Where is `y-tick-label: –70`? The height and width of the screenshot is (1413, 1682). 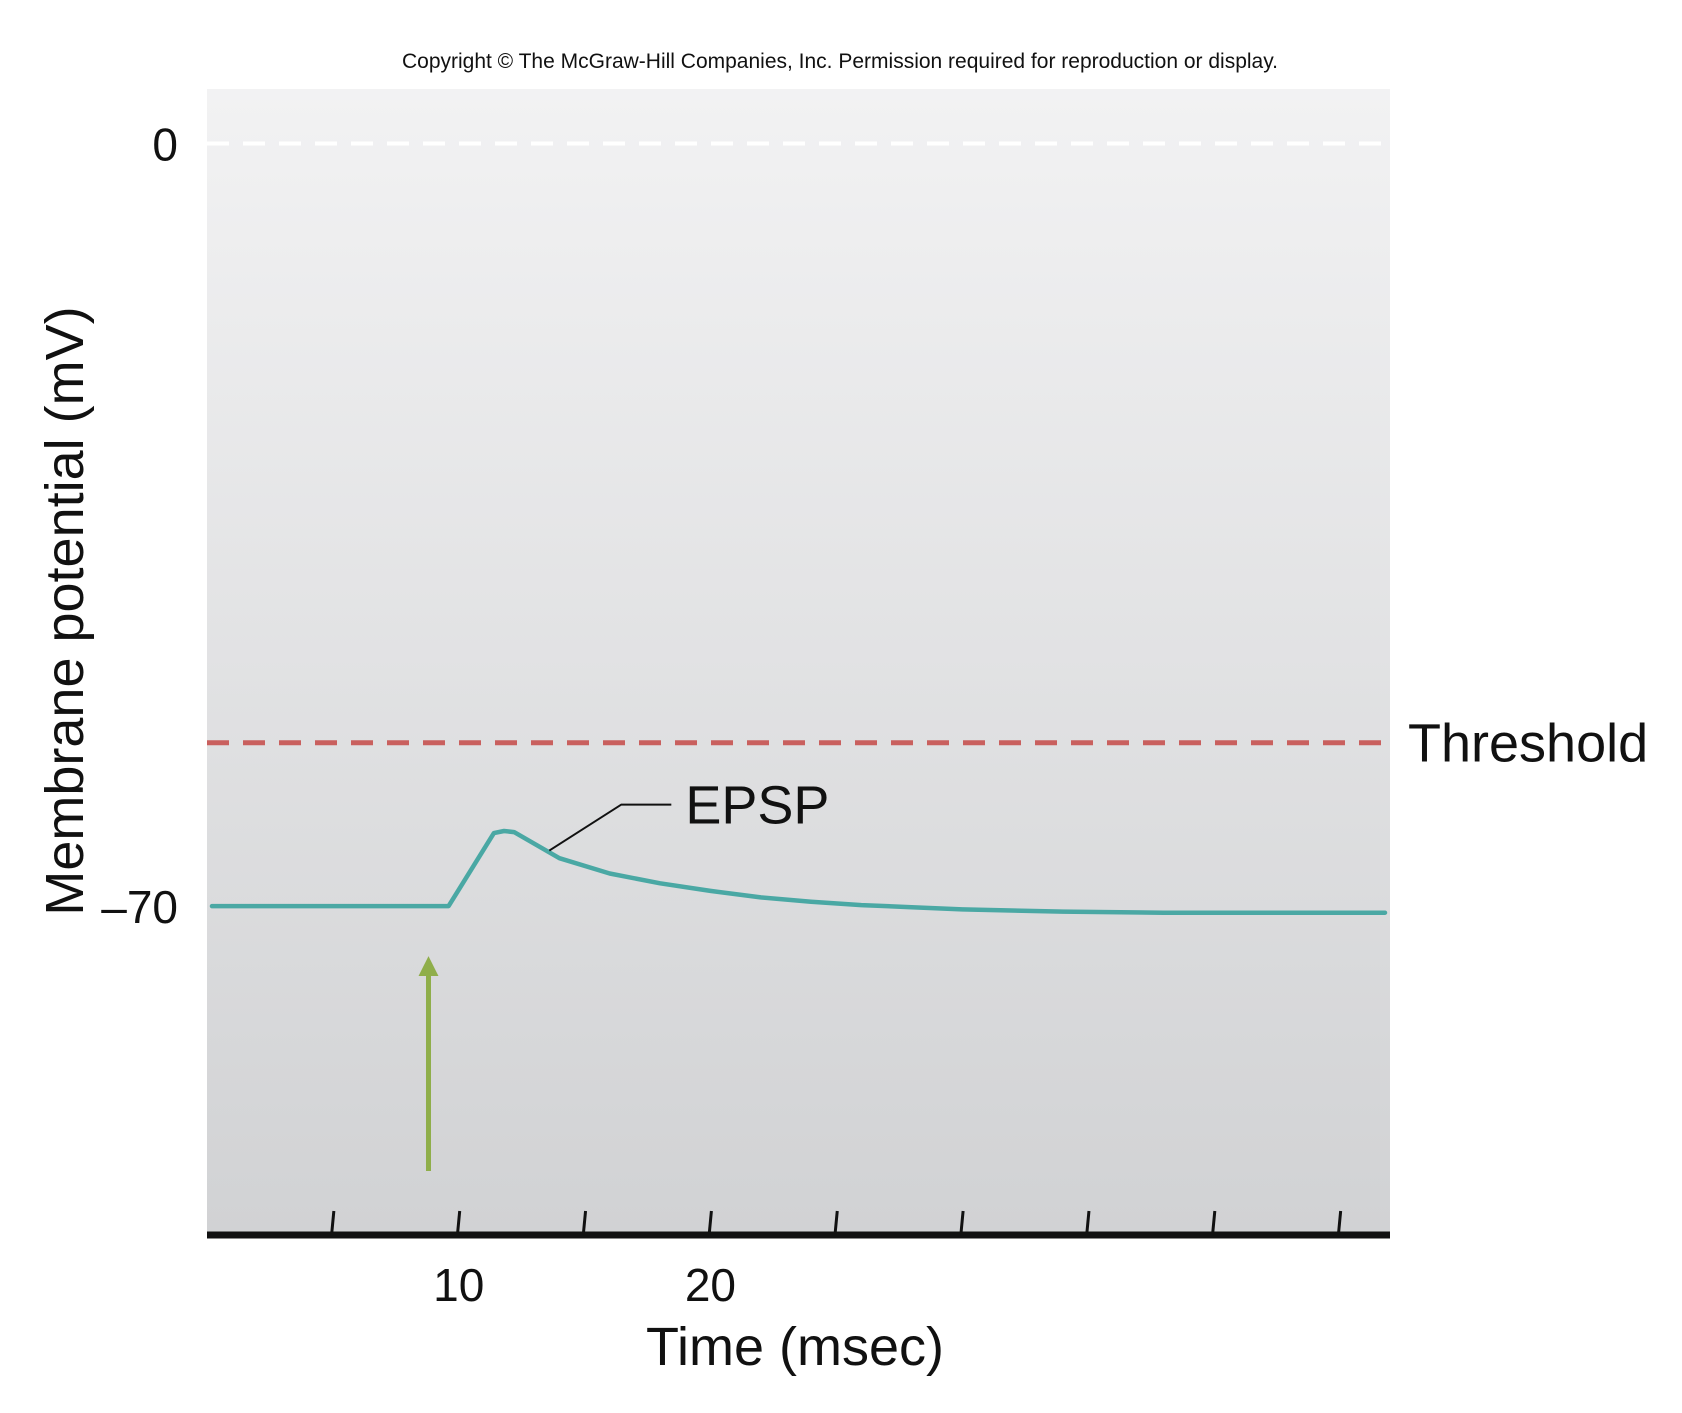 y-tick-label: –70 is located at coordinates (139, 907).